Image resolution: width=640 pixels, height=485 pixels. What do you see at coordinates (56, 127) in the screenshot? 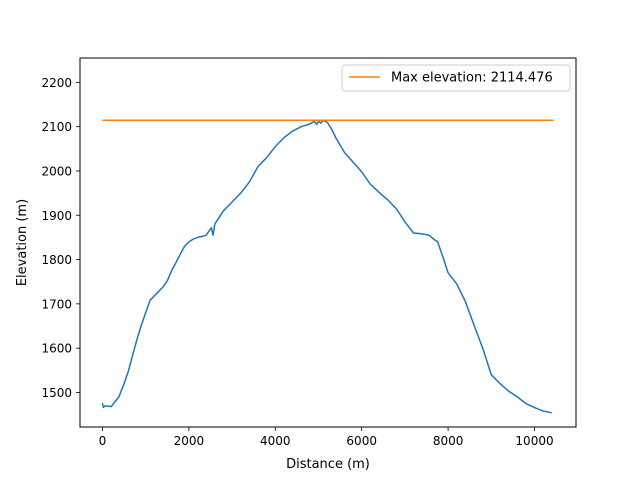
I see `y-tick-label: 2100` at bounding box center [56, 127].